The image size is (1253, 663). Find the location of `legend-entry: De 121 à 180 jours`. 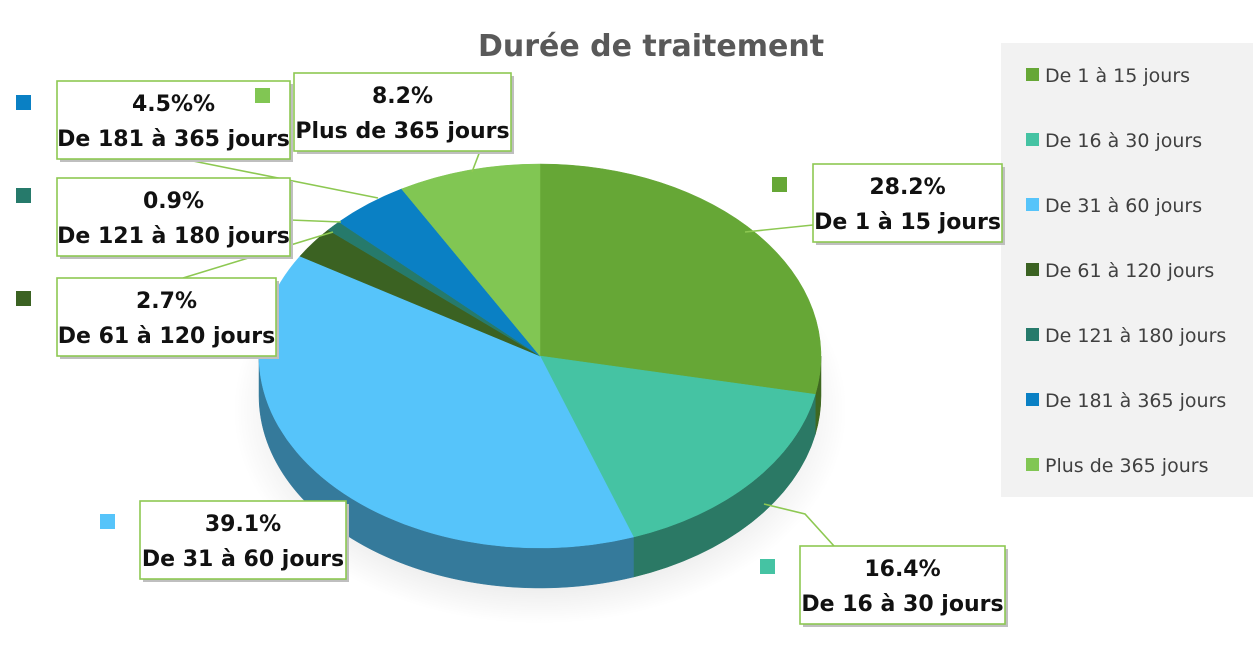

legend-entry: De 121 à 180 jours is located at coordinates (1135, 336).